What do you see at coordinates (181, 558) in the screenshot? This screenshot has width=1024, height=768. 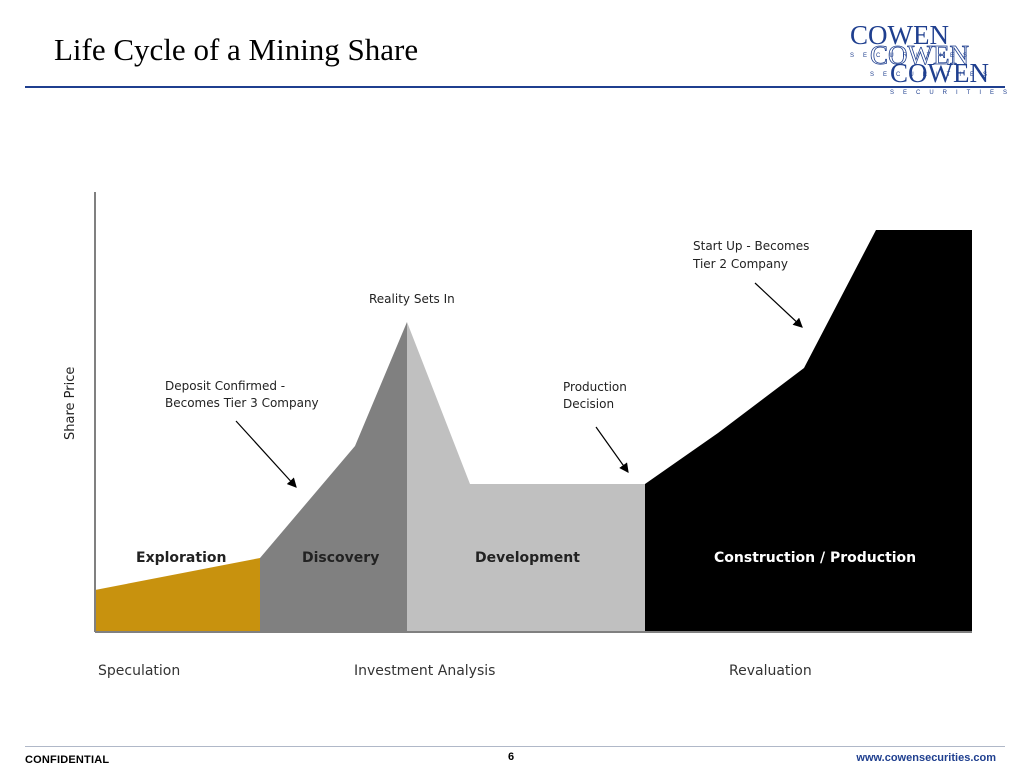 I see `phase-label-exploration: Exploration` at bounding box center [181, 558].